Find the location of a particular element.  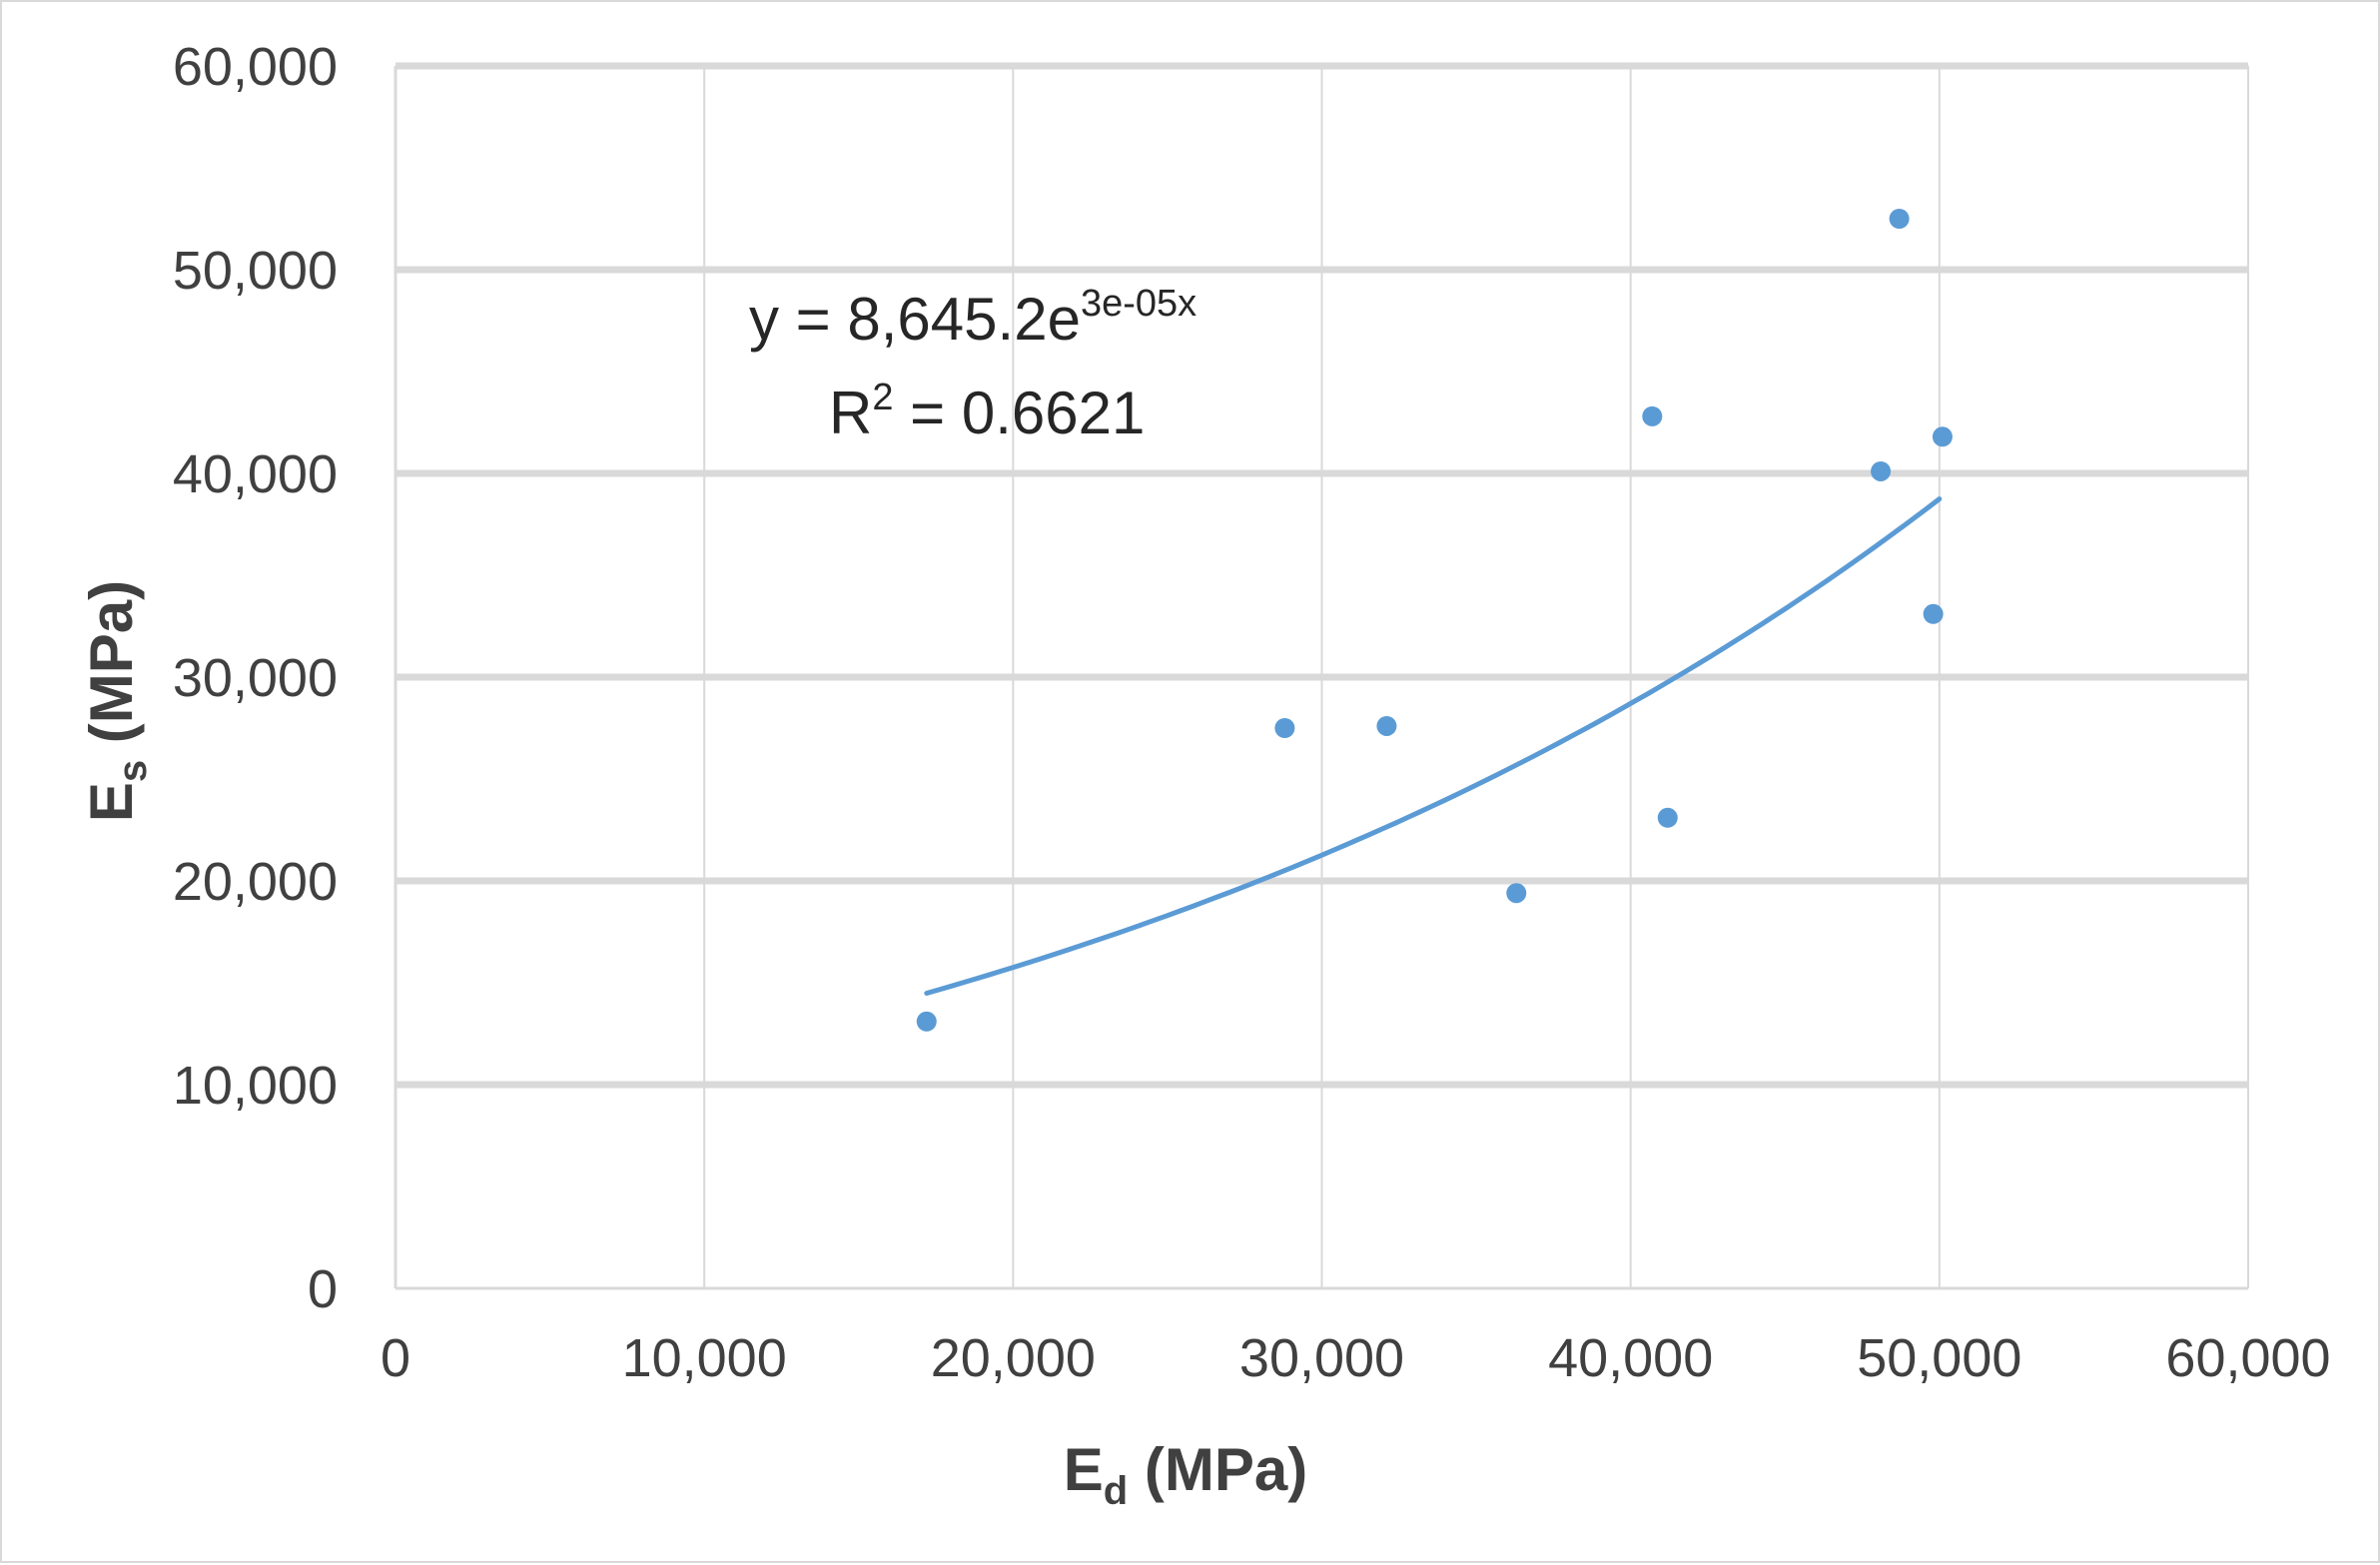

x-tick-label: 30,000 is located at coordinates (1321, 1358).